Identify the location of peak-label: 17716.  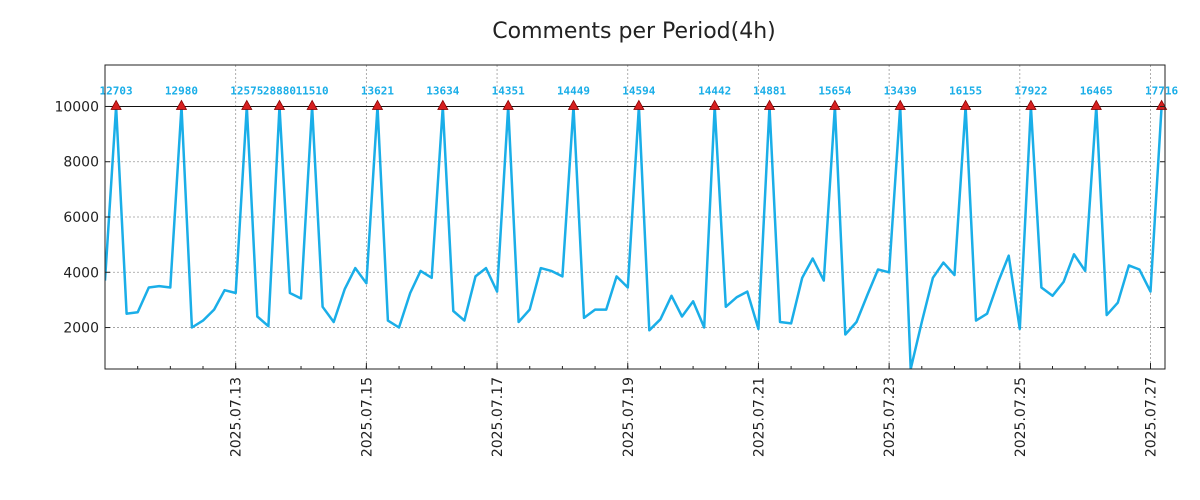
(1161, 90).